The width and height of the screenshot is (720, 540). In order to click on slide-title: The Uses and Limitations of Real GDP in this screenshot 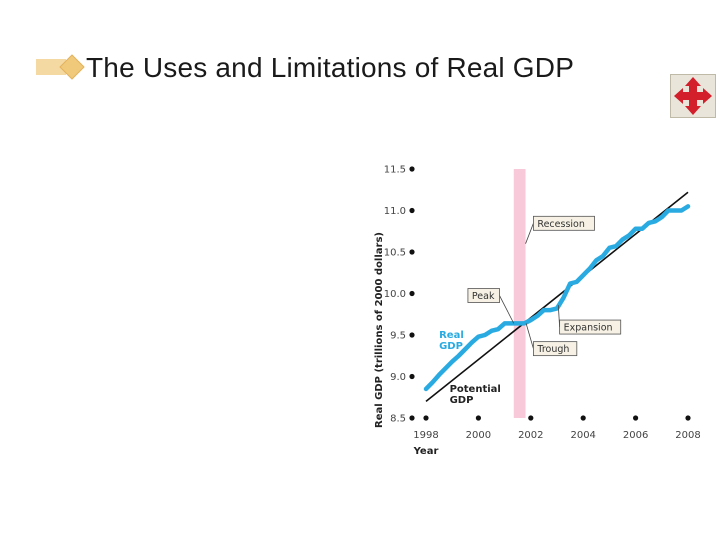, I will do `click(330, 67)`.